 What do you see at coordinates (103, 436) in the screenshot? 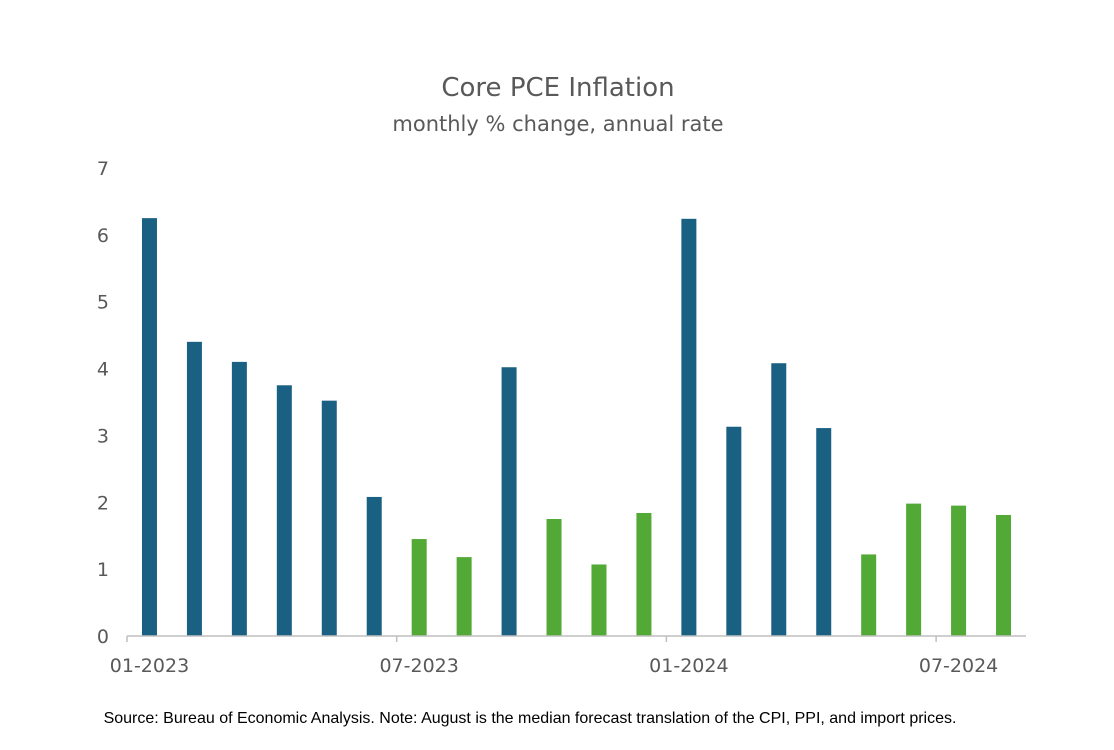
I see `y-tick-label: 3` at bounding box center [103, 436].